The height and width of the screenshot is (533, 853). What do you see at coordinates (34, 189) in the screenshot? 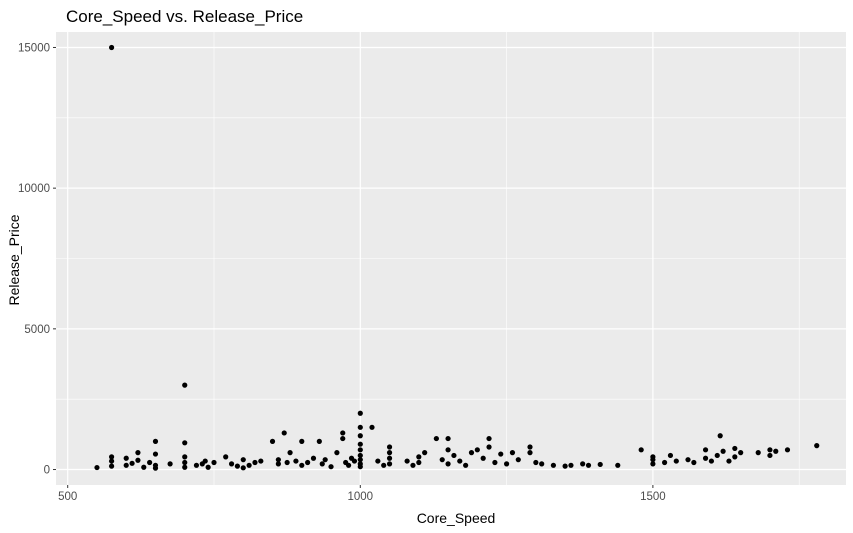
I see `y-tick-label: 10000` at bounding box center [34, 189].